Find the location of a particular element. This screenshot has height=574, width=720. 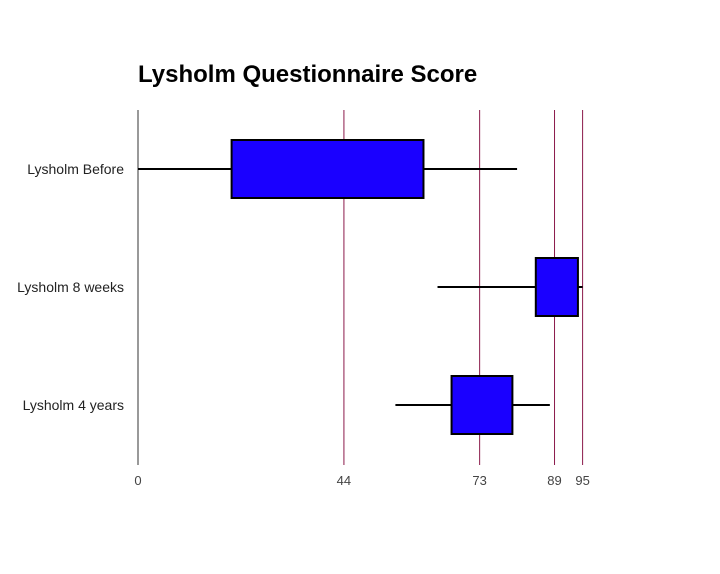

category-label: Lysholm Before is located at coordinates (75, 169).